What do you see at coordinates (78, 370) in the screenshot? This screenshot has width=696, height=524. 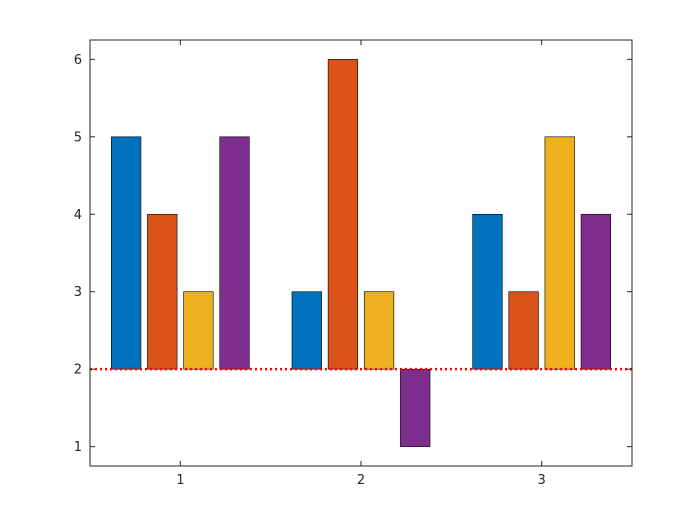 I see `y-tick-label: 2` at bounding box center [78, 370].